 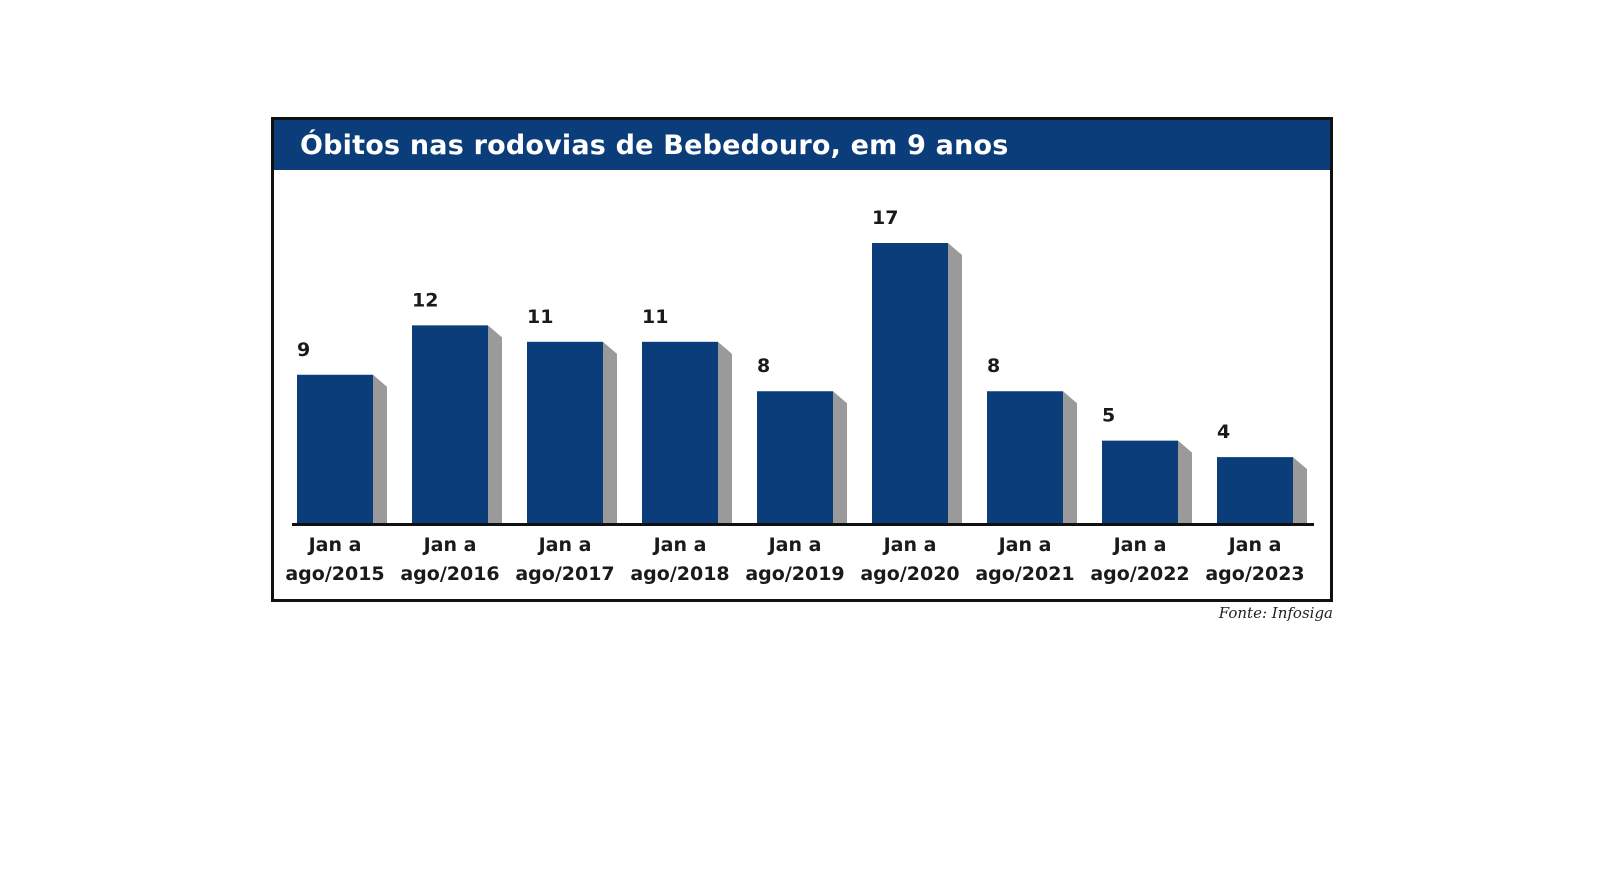 I want to click on source-note: Fonte: Infosiga, so click(x=1275, y=613).